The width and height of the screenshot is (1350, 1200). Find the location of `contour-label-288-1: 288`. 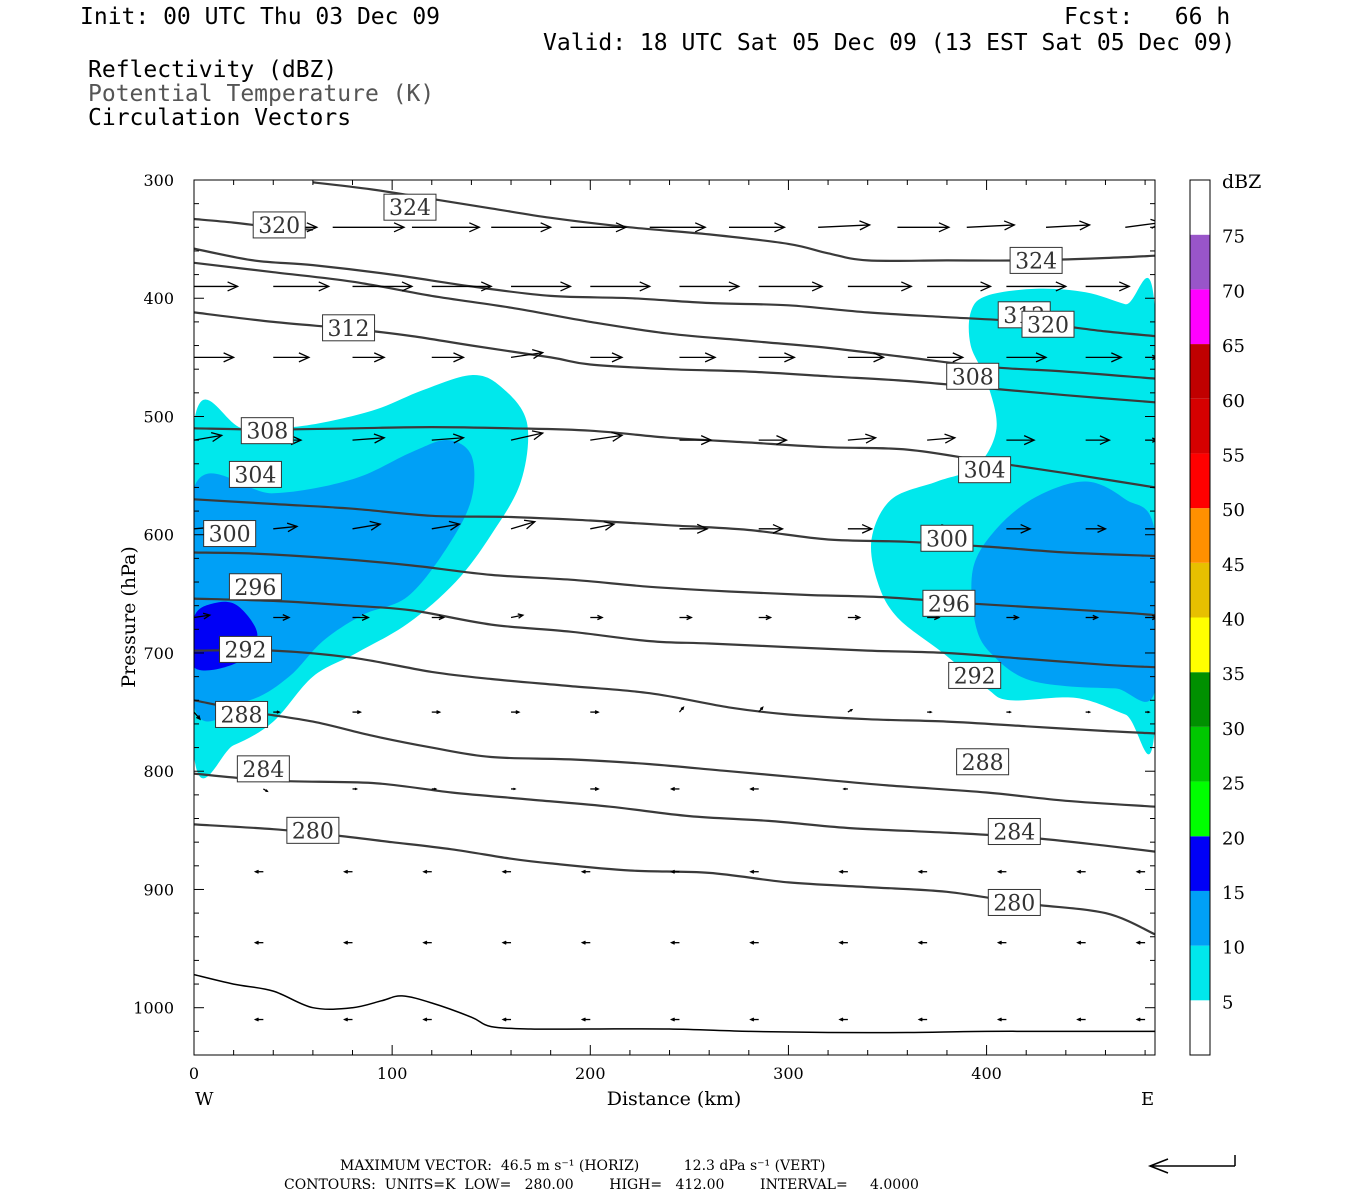

contour-label-288-1: 288 is located at coordinates (983, 763).